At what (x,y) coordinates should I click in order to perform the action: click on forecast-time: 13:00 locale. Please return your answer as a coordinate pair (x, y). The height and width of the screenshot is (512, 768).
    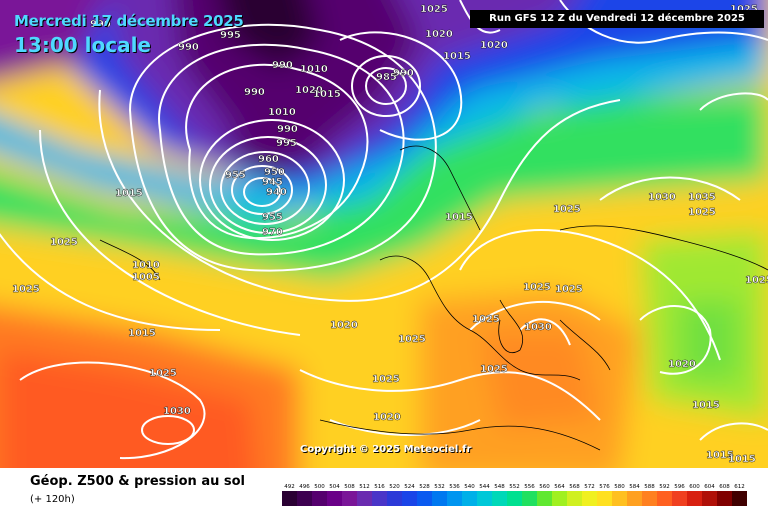
    Looking at the image, I should click on (82, 45).